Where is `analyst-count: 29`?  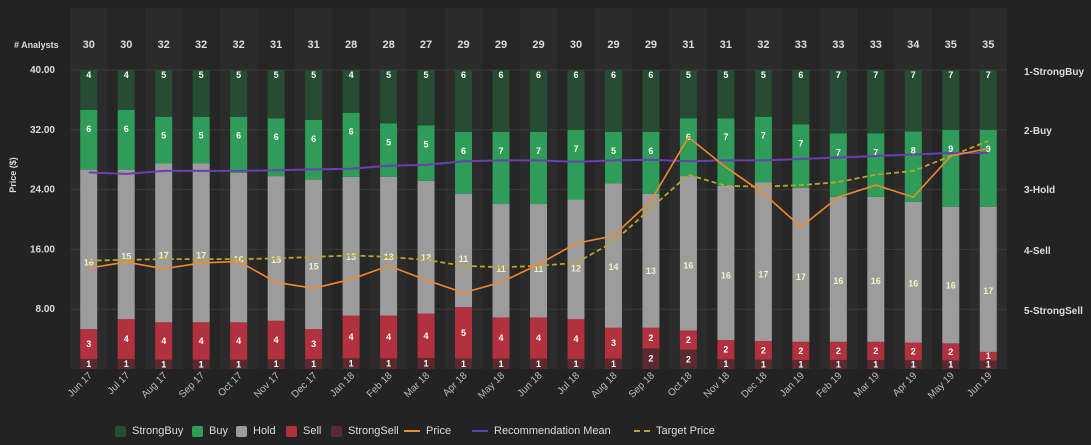 analyst-count: 29 is located at coordinates (613, 45).